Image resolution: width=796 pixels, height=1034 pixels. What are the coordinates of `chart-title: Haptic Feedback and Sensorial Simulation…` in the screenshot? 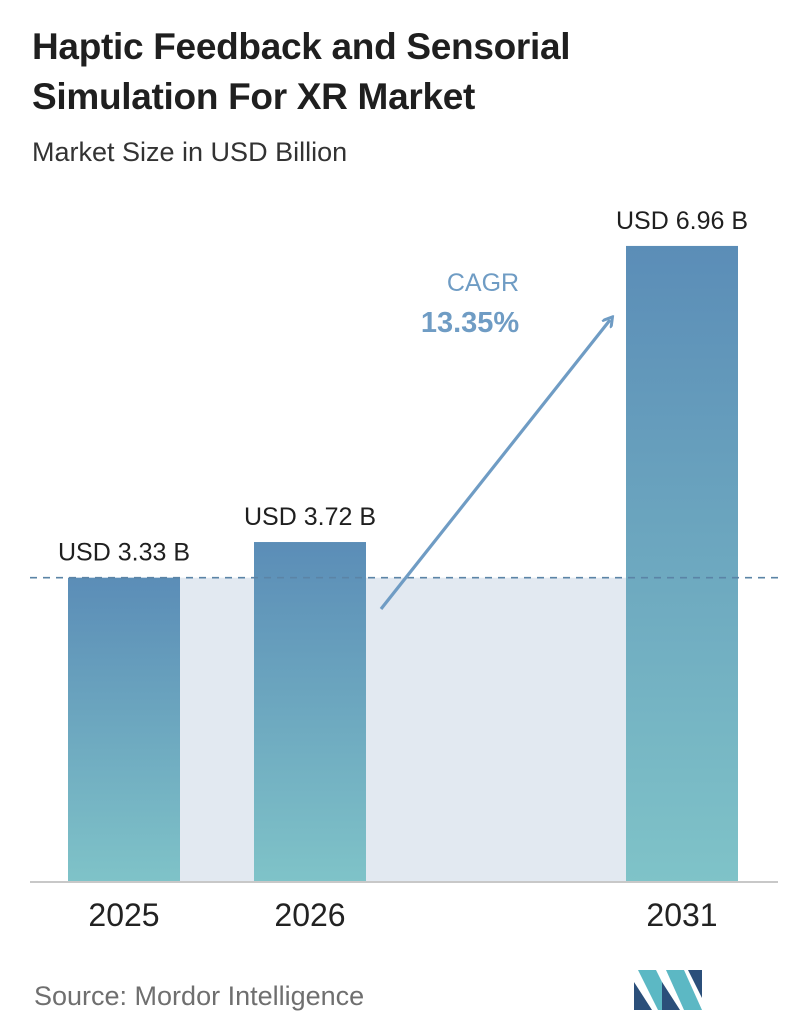 It's located at (301, 71).